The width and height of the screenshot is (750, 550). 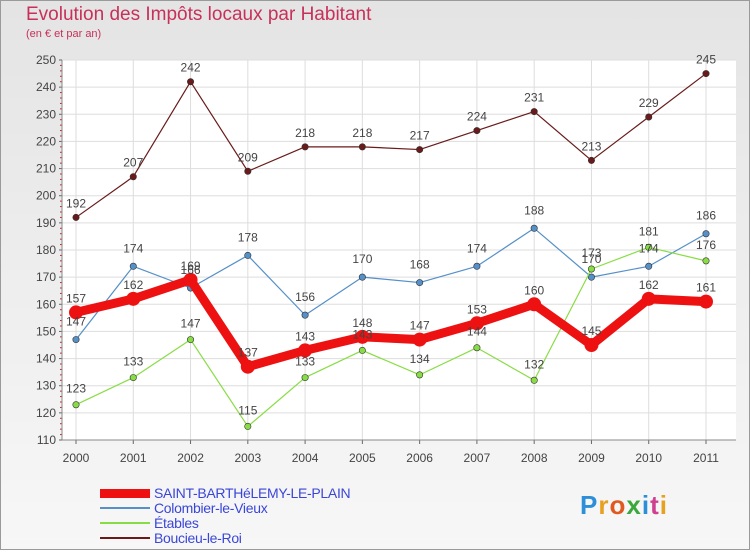 I want to click on x-tick-label: 2010, so click(x=648, y=458).